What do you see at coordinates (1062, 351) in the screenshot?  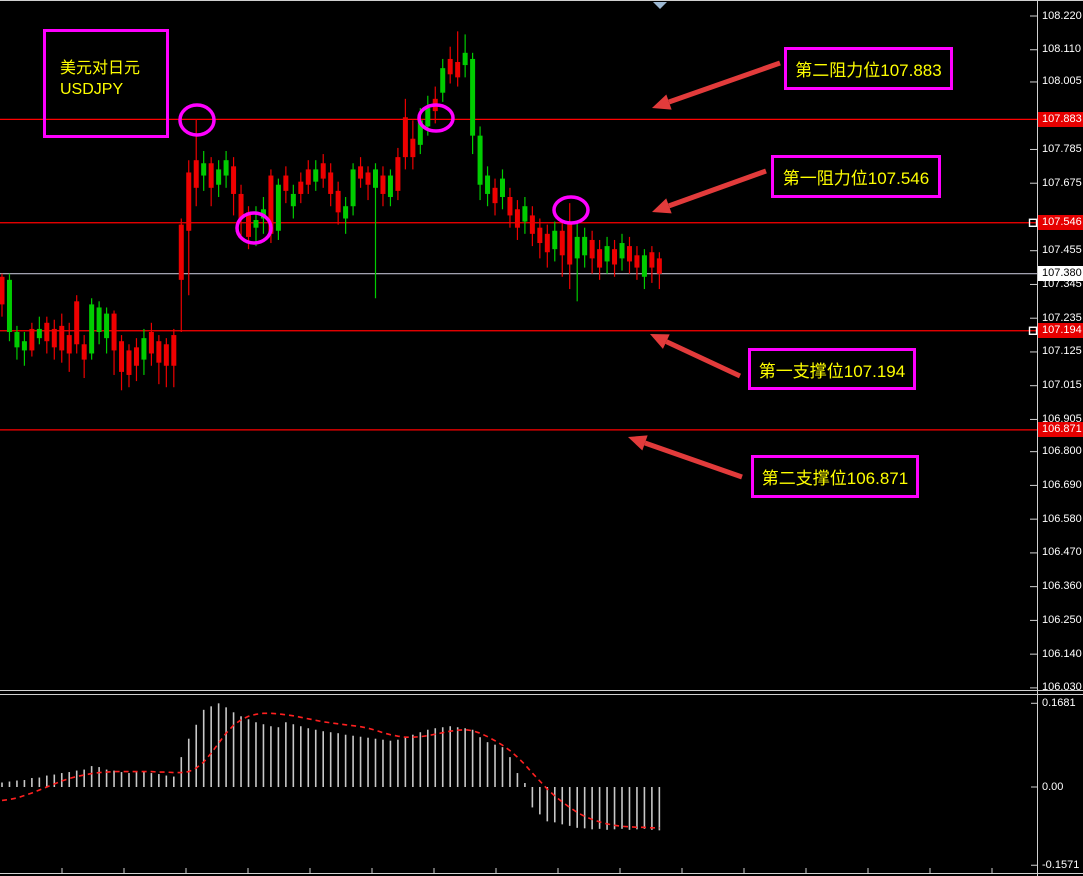 I see `price-label: 107.125` at bounding box center [1062, 351].